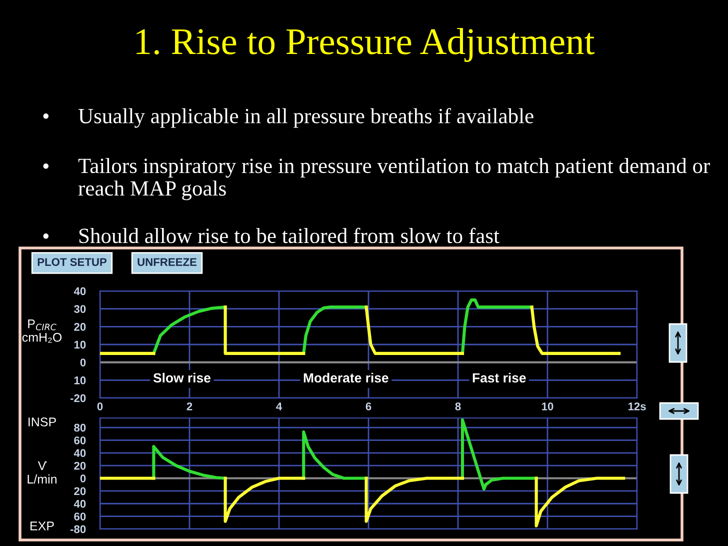 This screenshot has height=546, width=728. What do you see at coordinates (499, 377) in the screenshot?
I see `annotation: Fast rise` at bounding box center [499, 377].